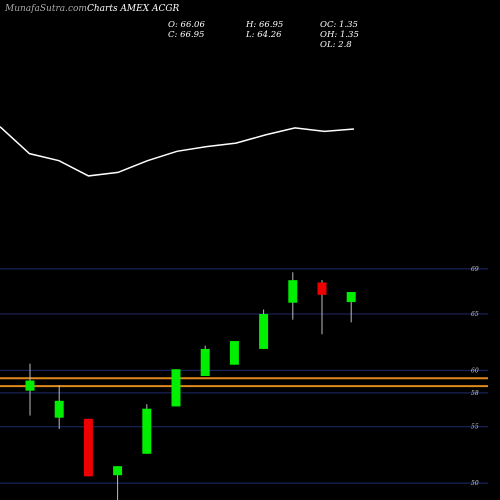 The image size is (500, 500). Describe the element at coordinates (475, 370) in the screenshot. I see `y-tick-label: 60` at that location.